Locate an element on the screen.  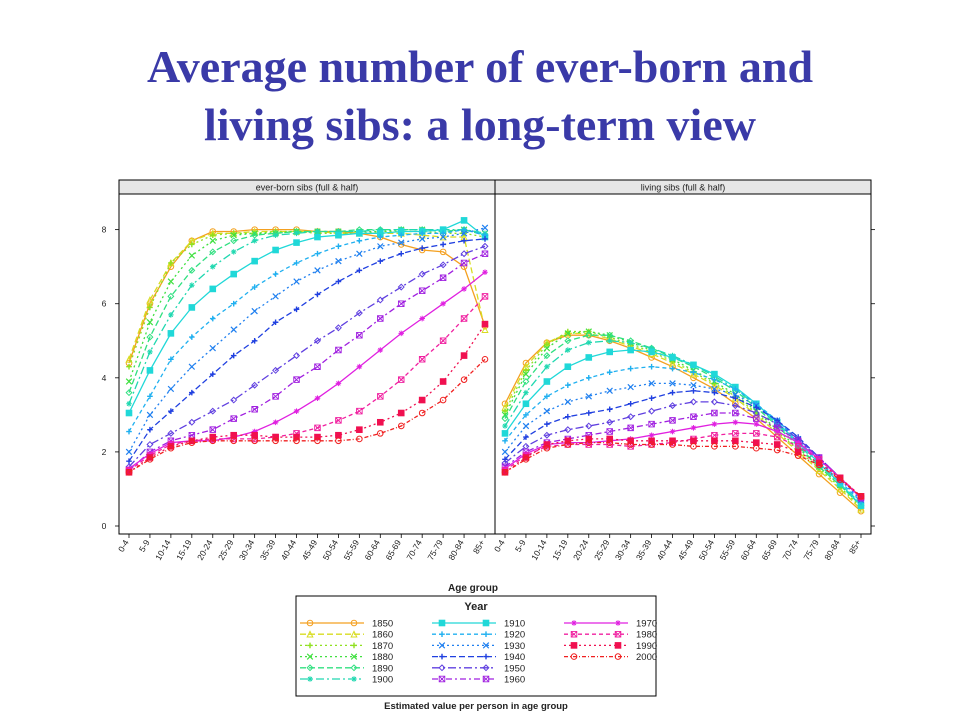
x-tick-label: 20-24 is located at coordinates (581, 550).